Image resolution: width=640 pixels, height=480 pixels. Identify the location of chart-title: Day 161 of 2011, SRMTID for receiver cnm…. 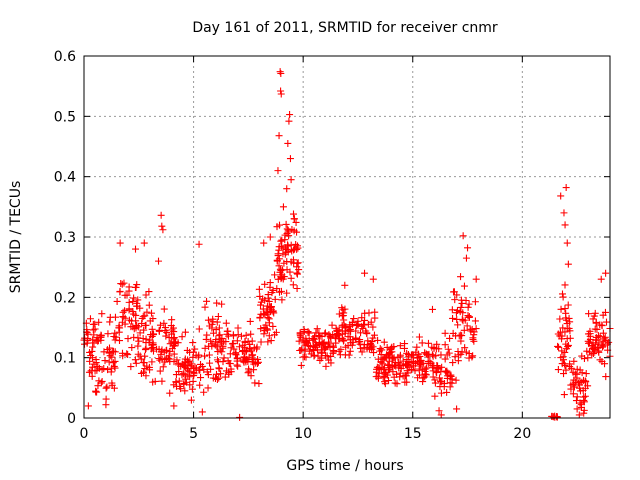
(345, 28).